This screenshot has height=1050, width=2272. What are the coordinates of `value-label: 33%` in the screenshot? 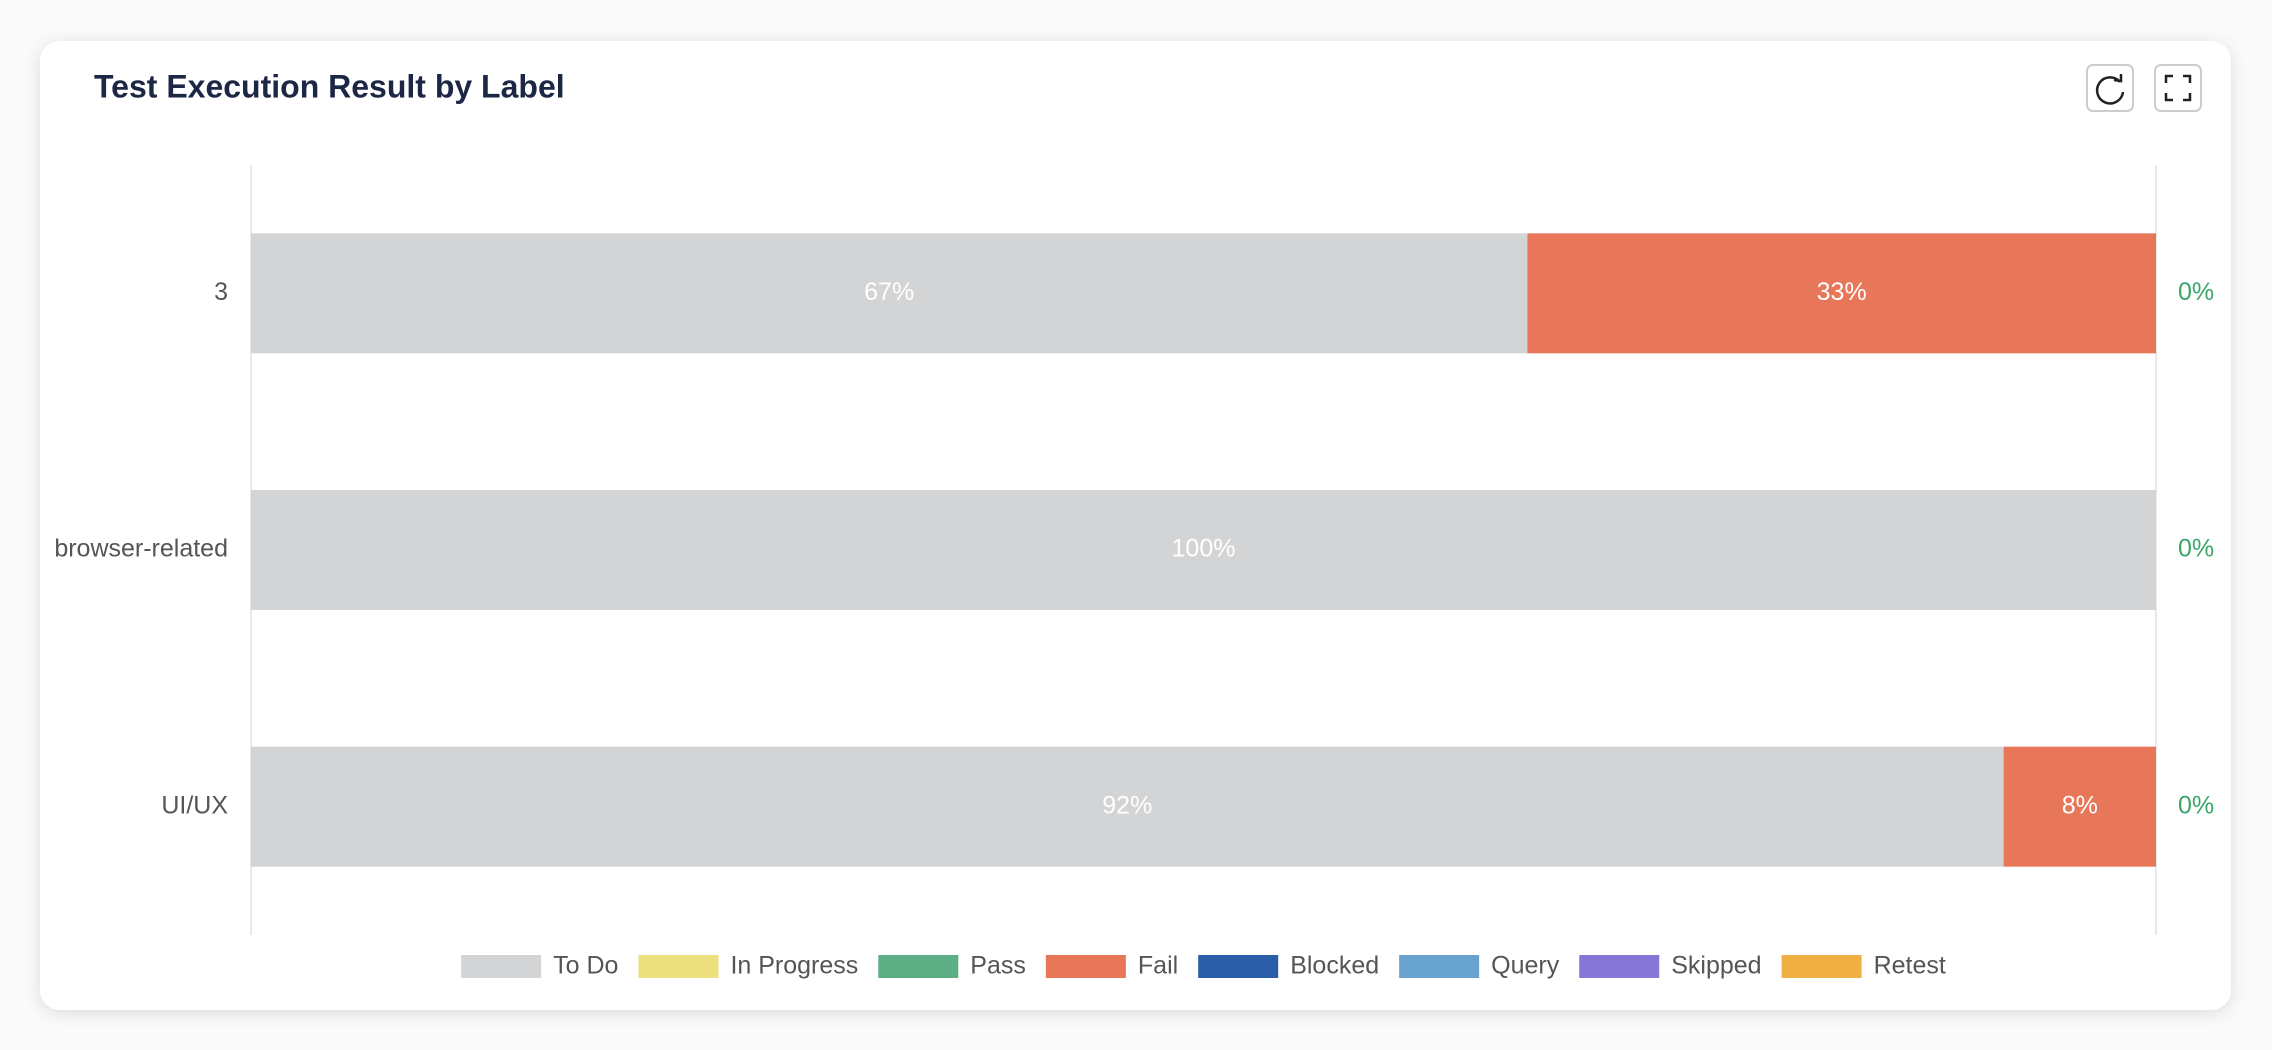 It's located at (1842, 292).